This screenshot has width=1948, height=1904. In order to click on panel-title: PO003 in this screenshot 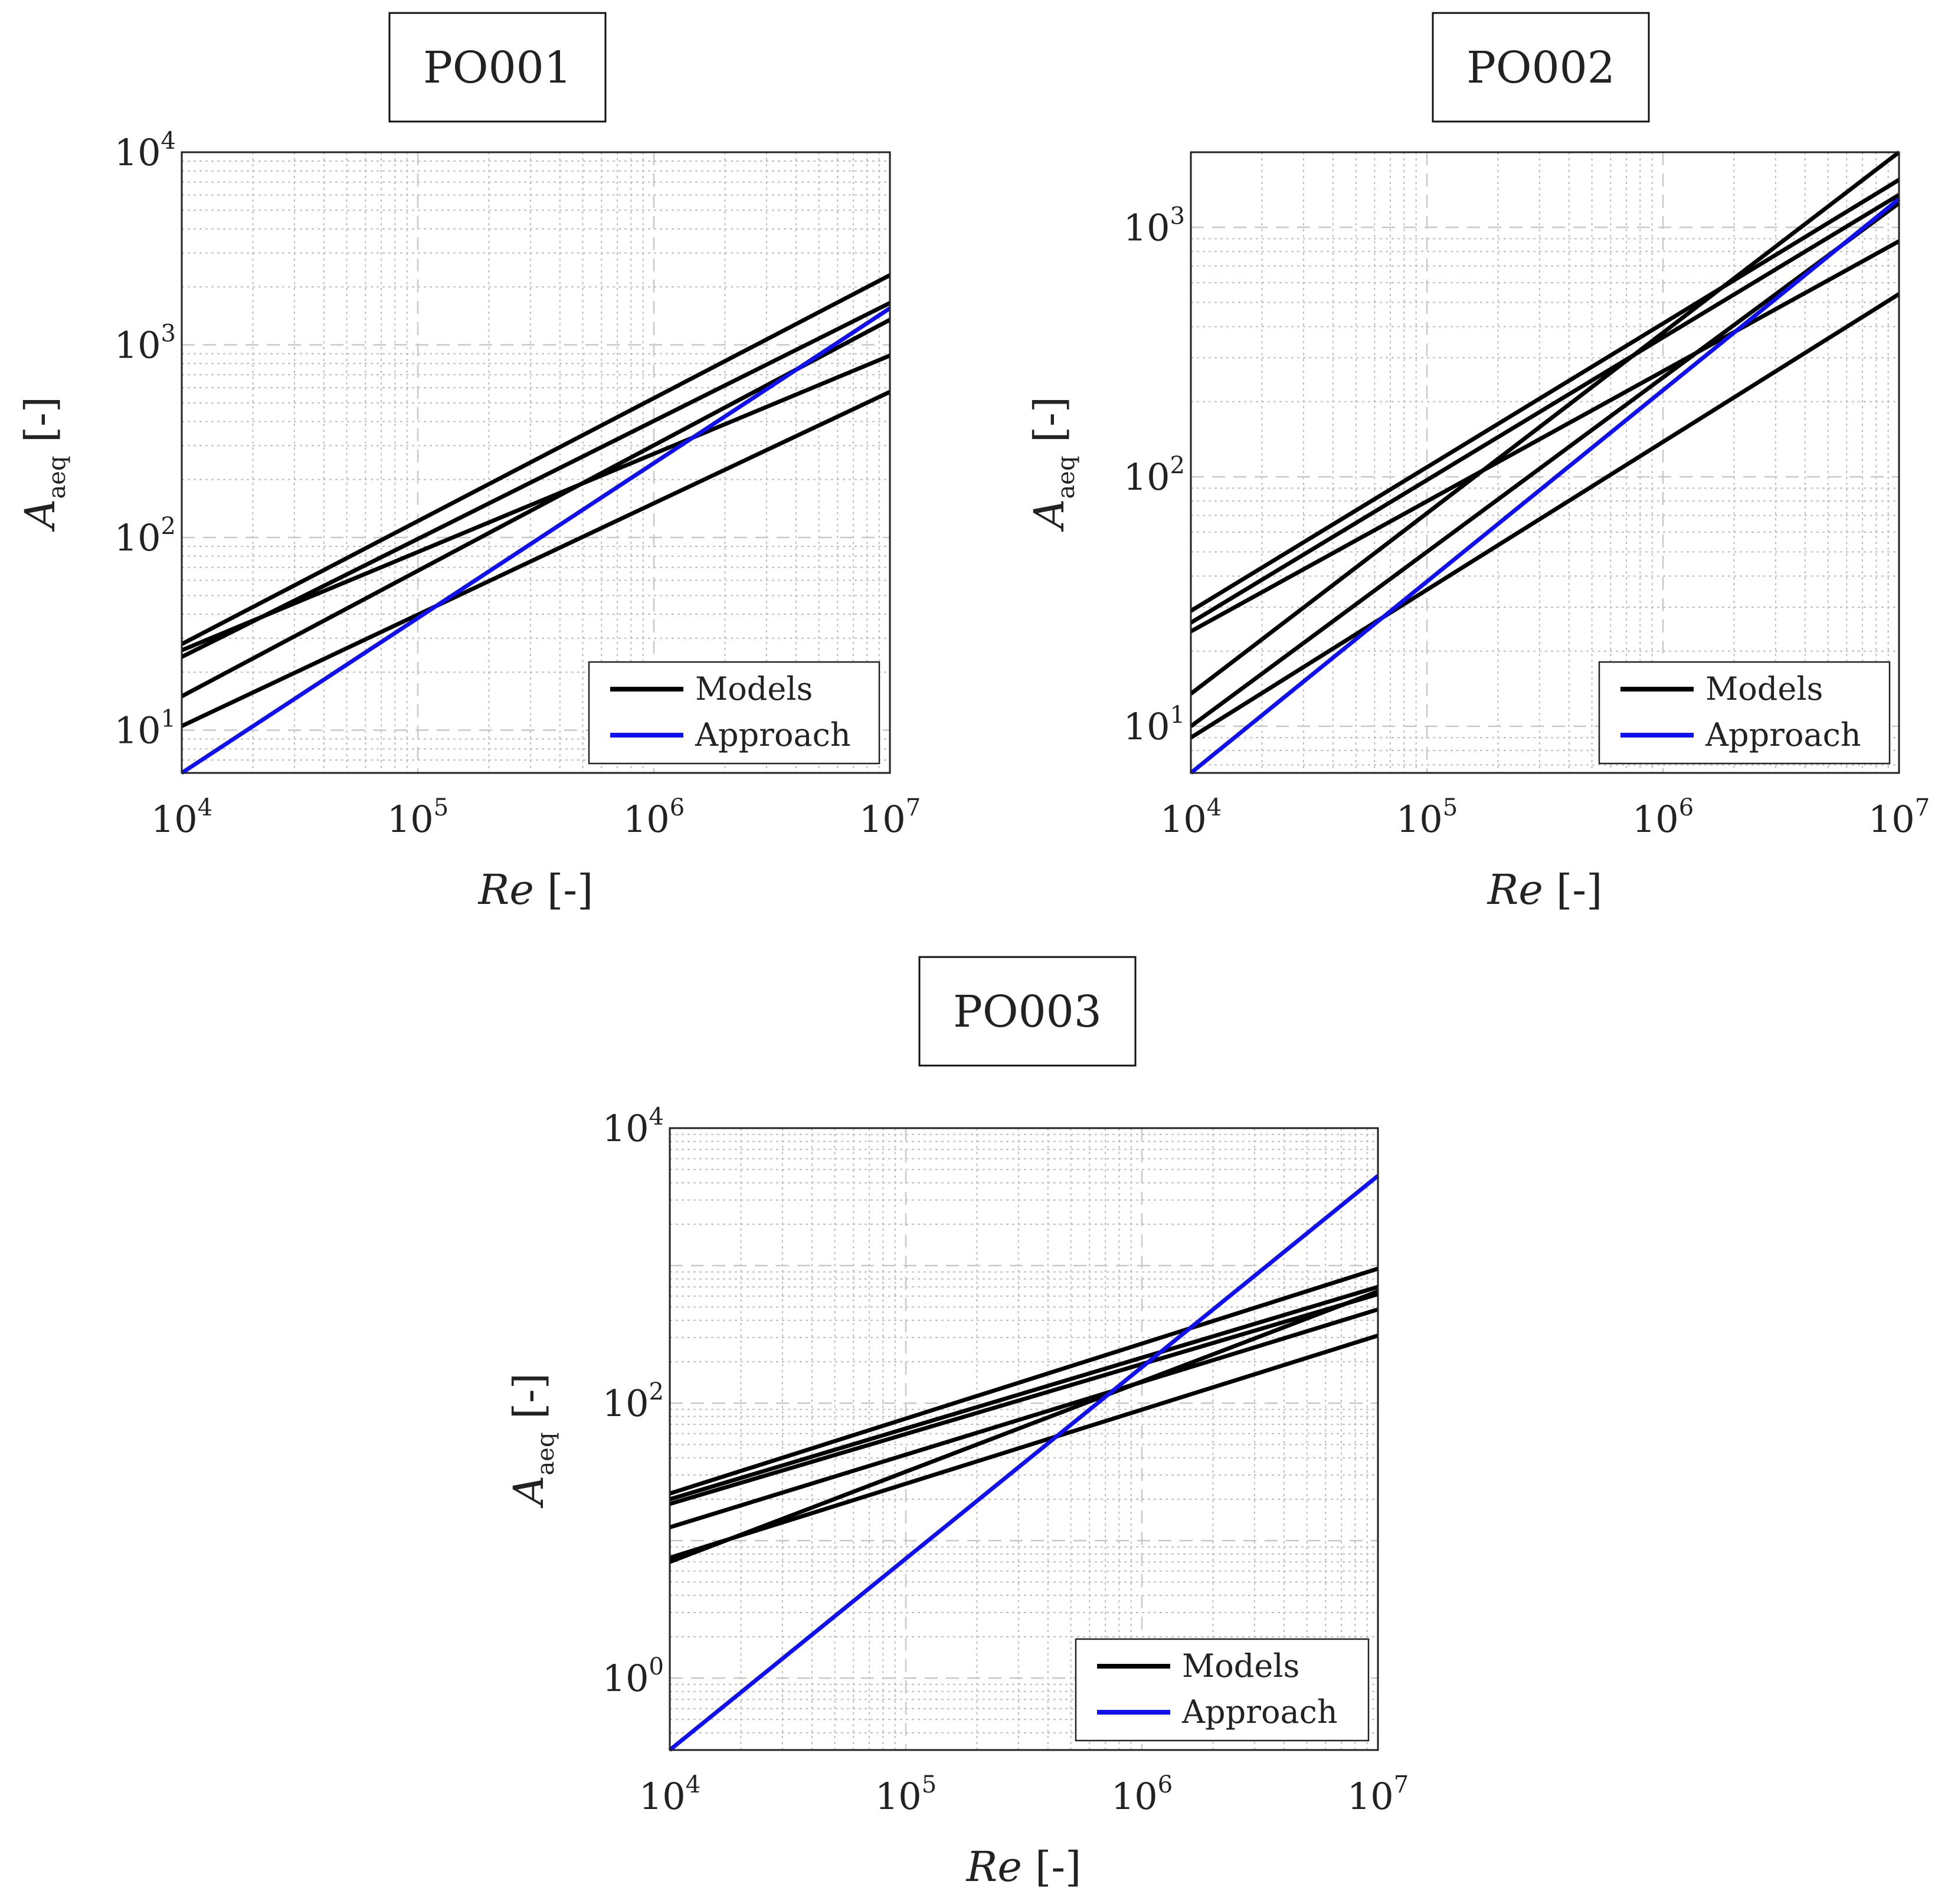, I will do `click(1027, 1012)`.